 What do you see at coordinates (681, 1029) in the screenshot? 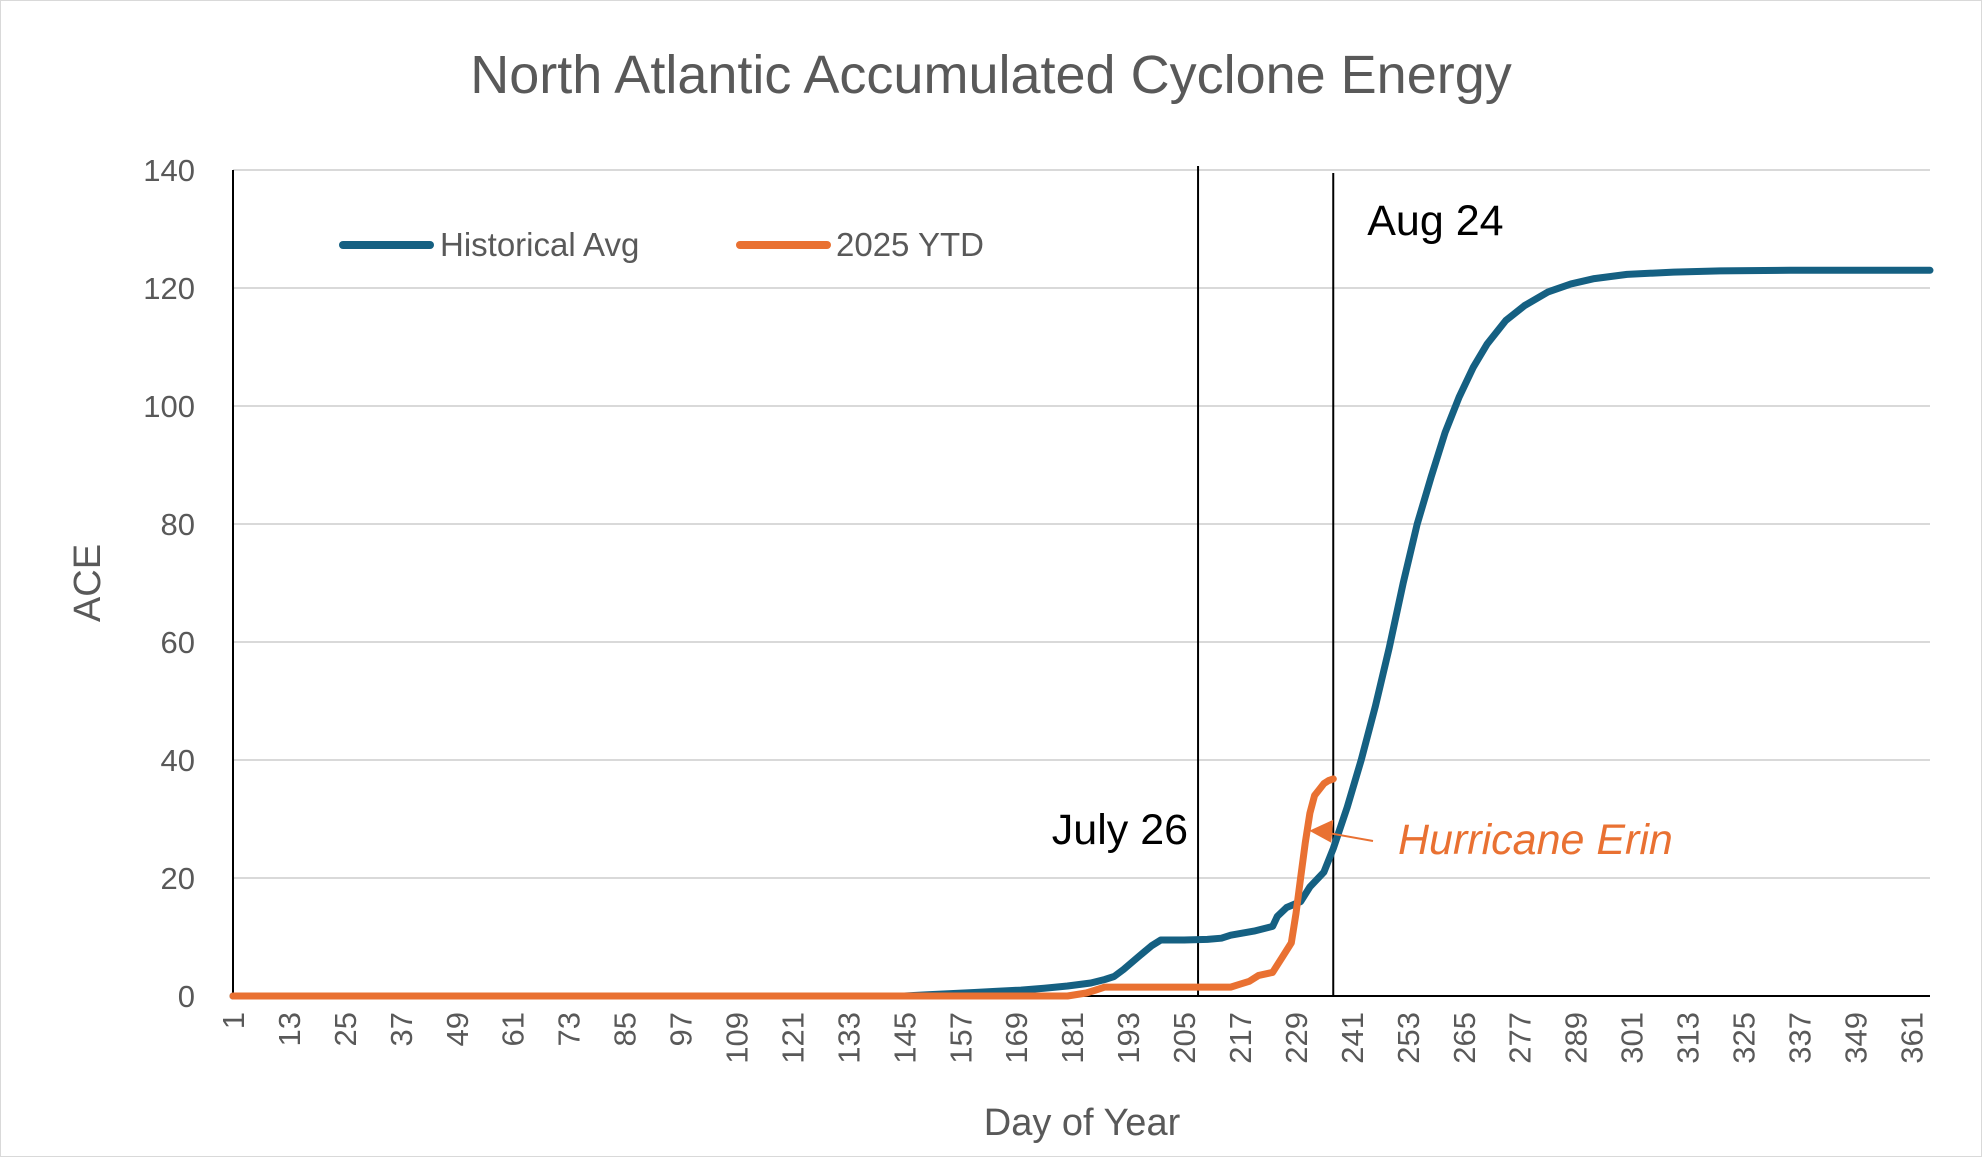
I see `x-tick-label-97: 97` at bounding box center [681, 1029].